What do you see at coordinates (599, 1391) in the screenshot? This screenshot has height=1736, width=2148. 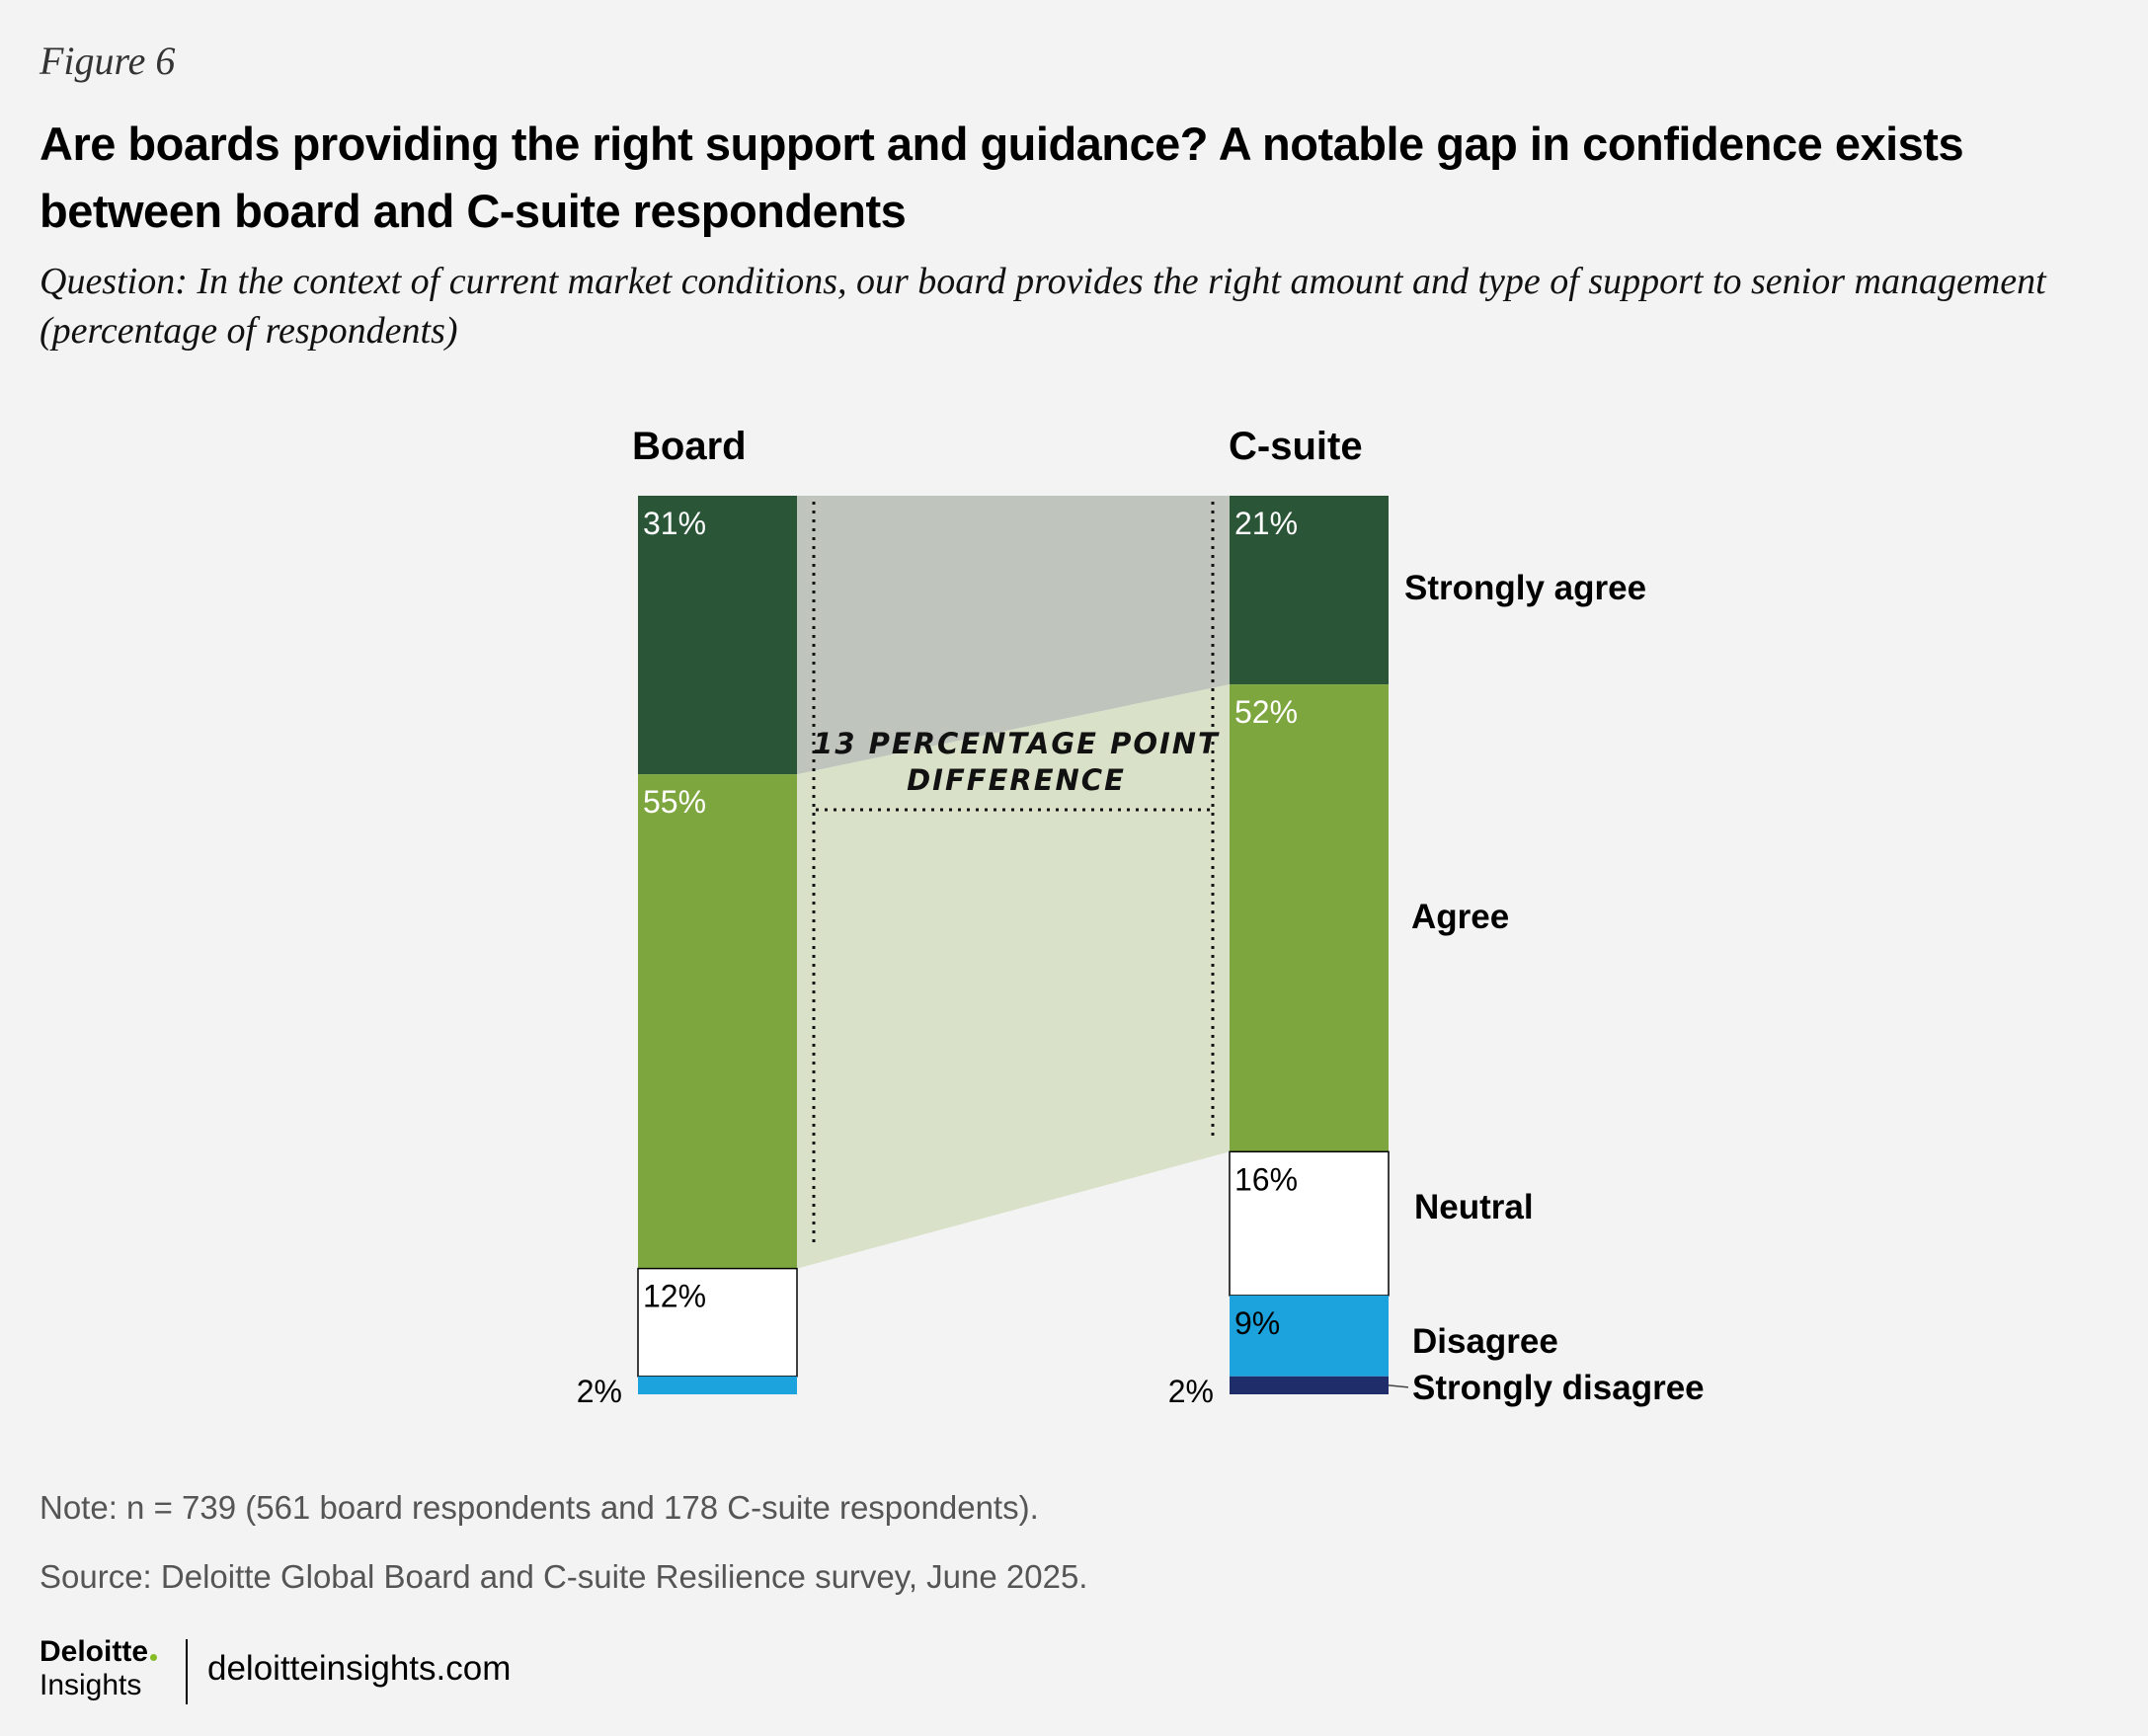 I see `value-label-board-disagree: 2%` at bounding box center [599, 1391].